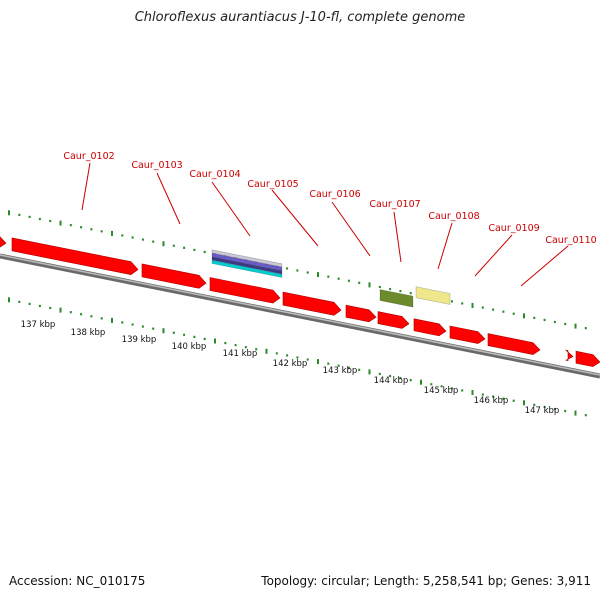 The image size is (600, 600). I want to click on gene-label-caur-0103: Caur_0103, so click(156, 165).